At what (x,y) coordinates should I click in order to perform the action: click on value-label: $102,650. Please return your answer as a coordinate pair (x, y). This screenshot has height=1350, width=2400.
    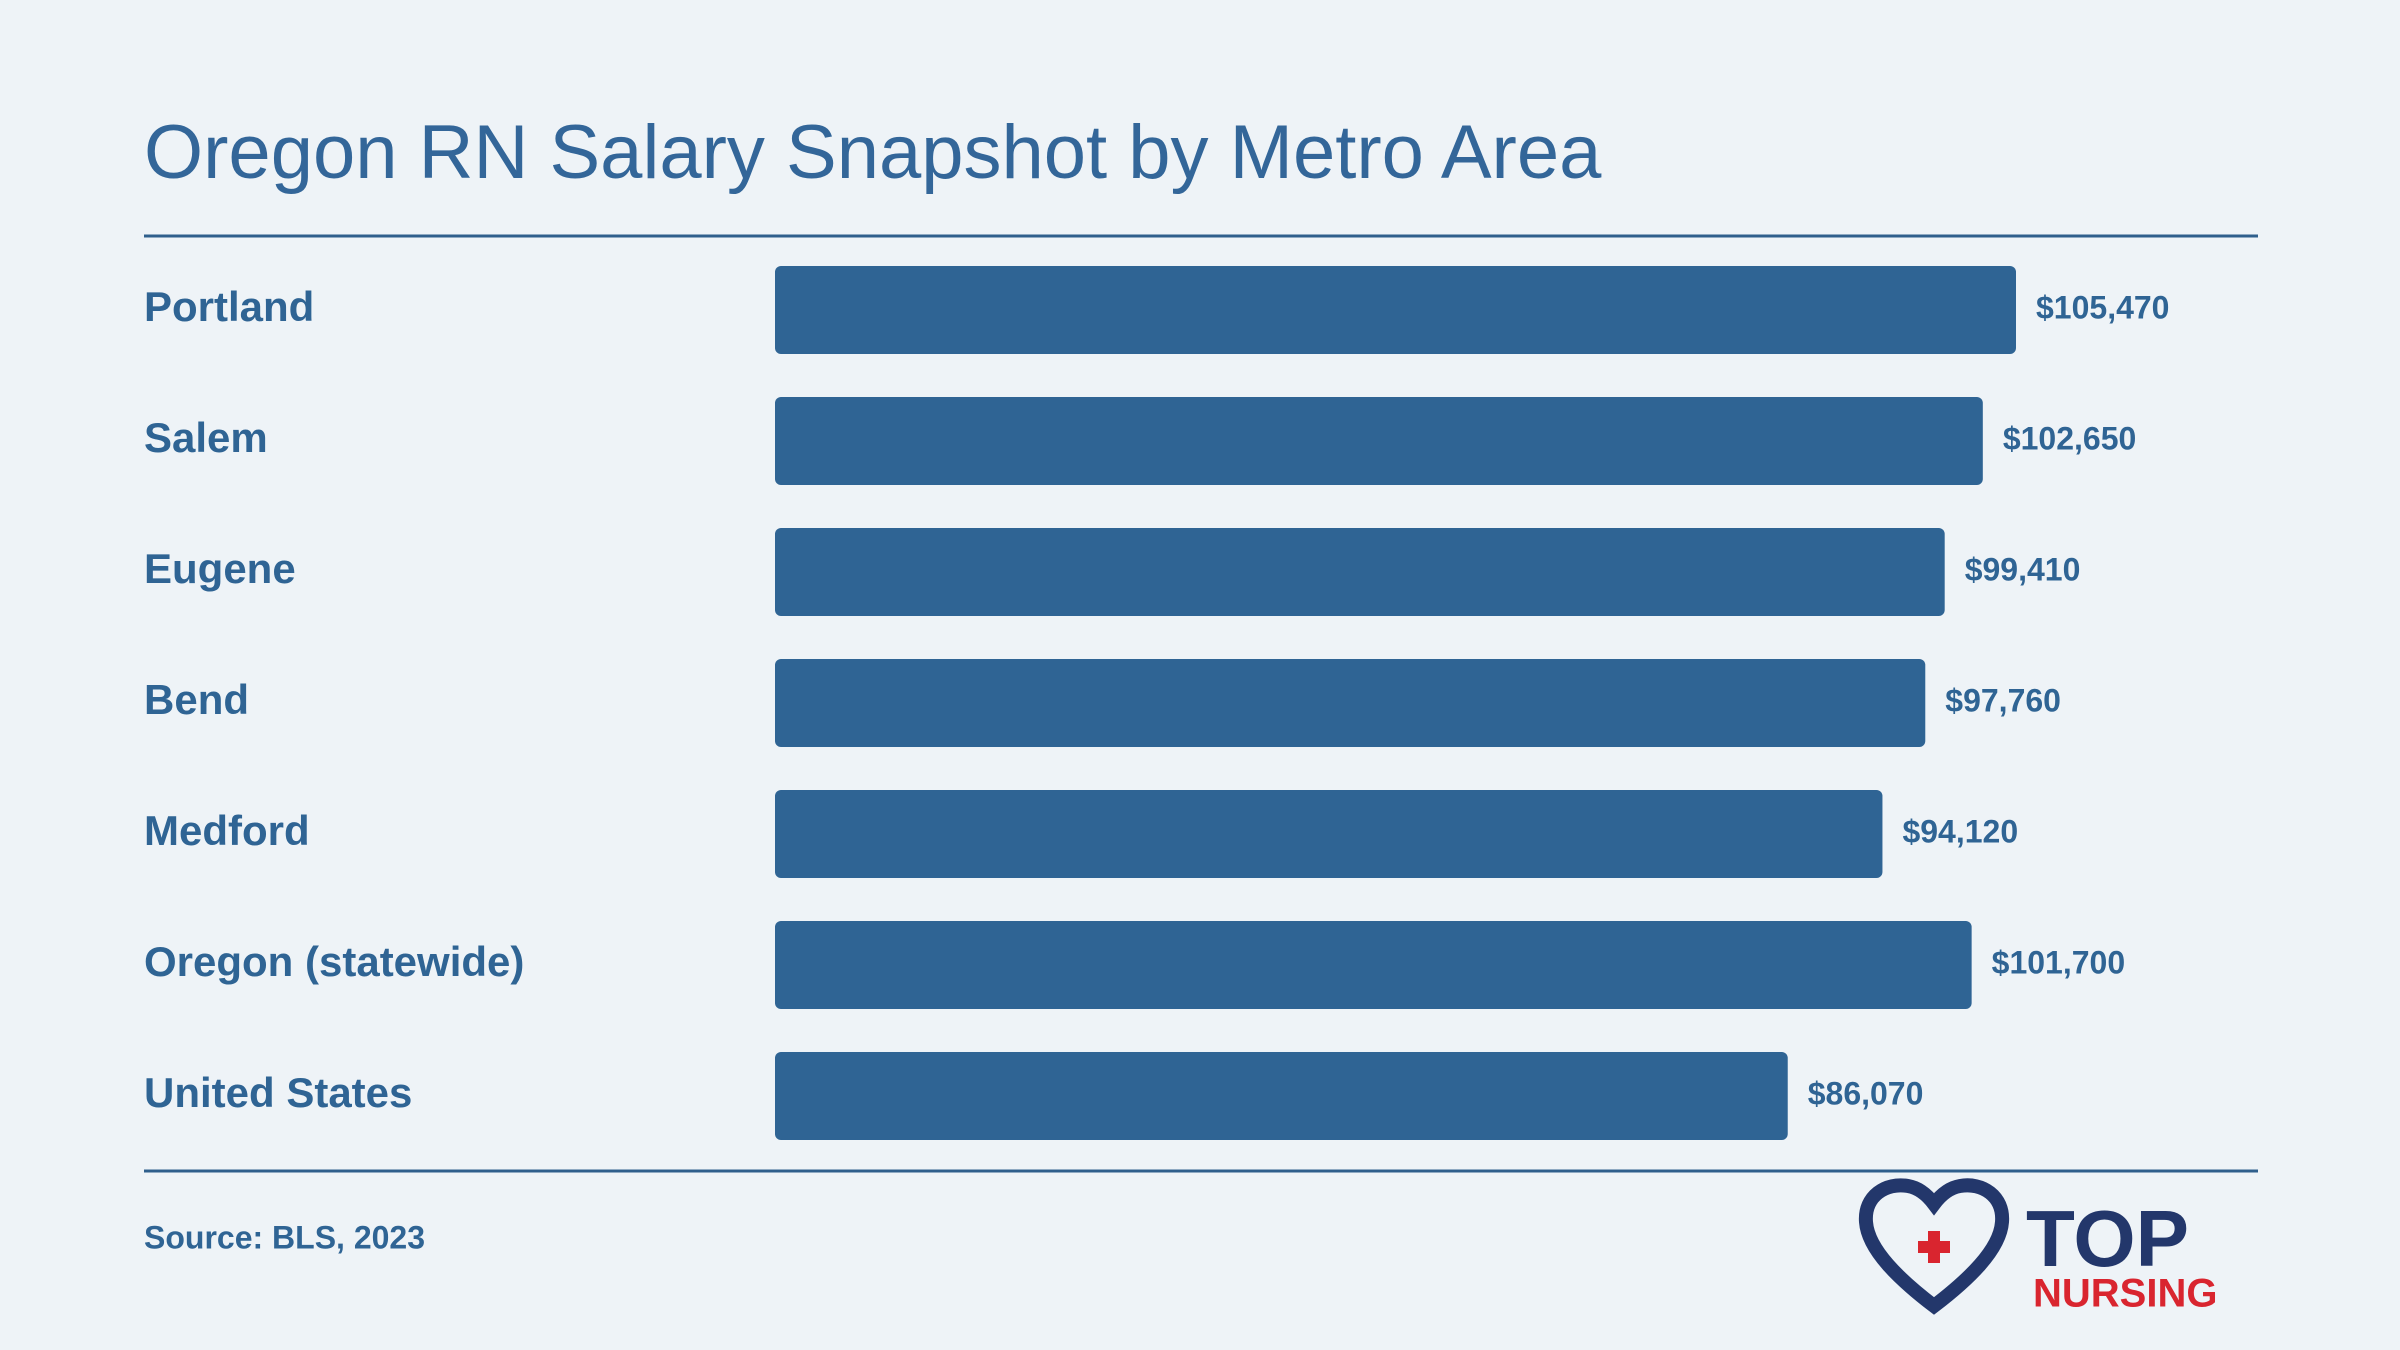
    Looking at the image, I should click on (2069, 438).